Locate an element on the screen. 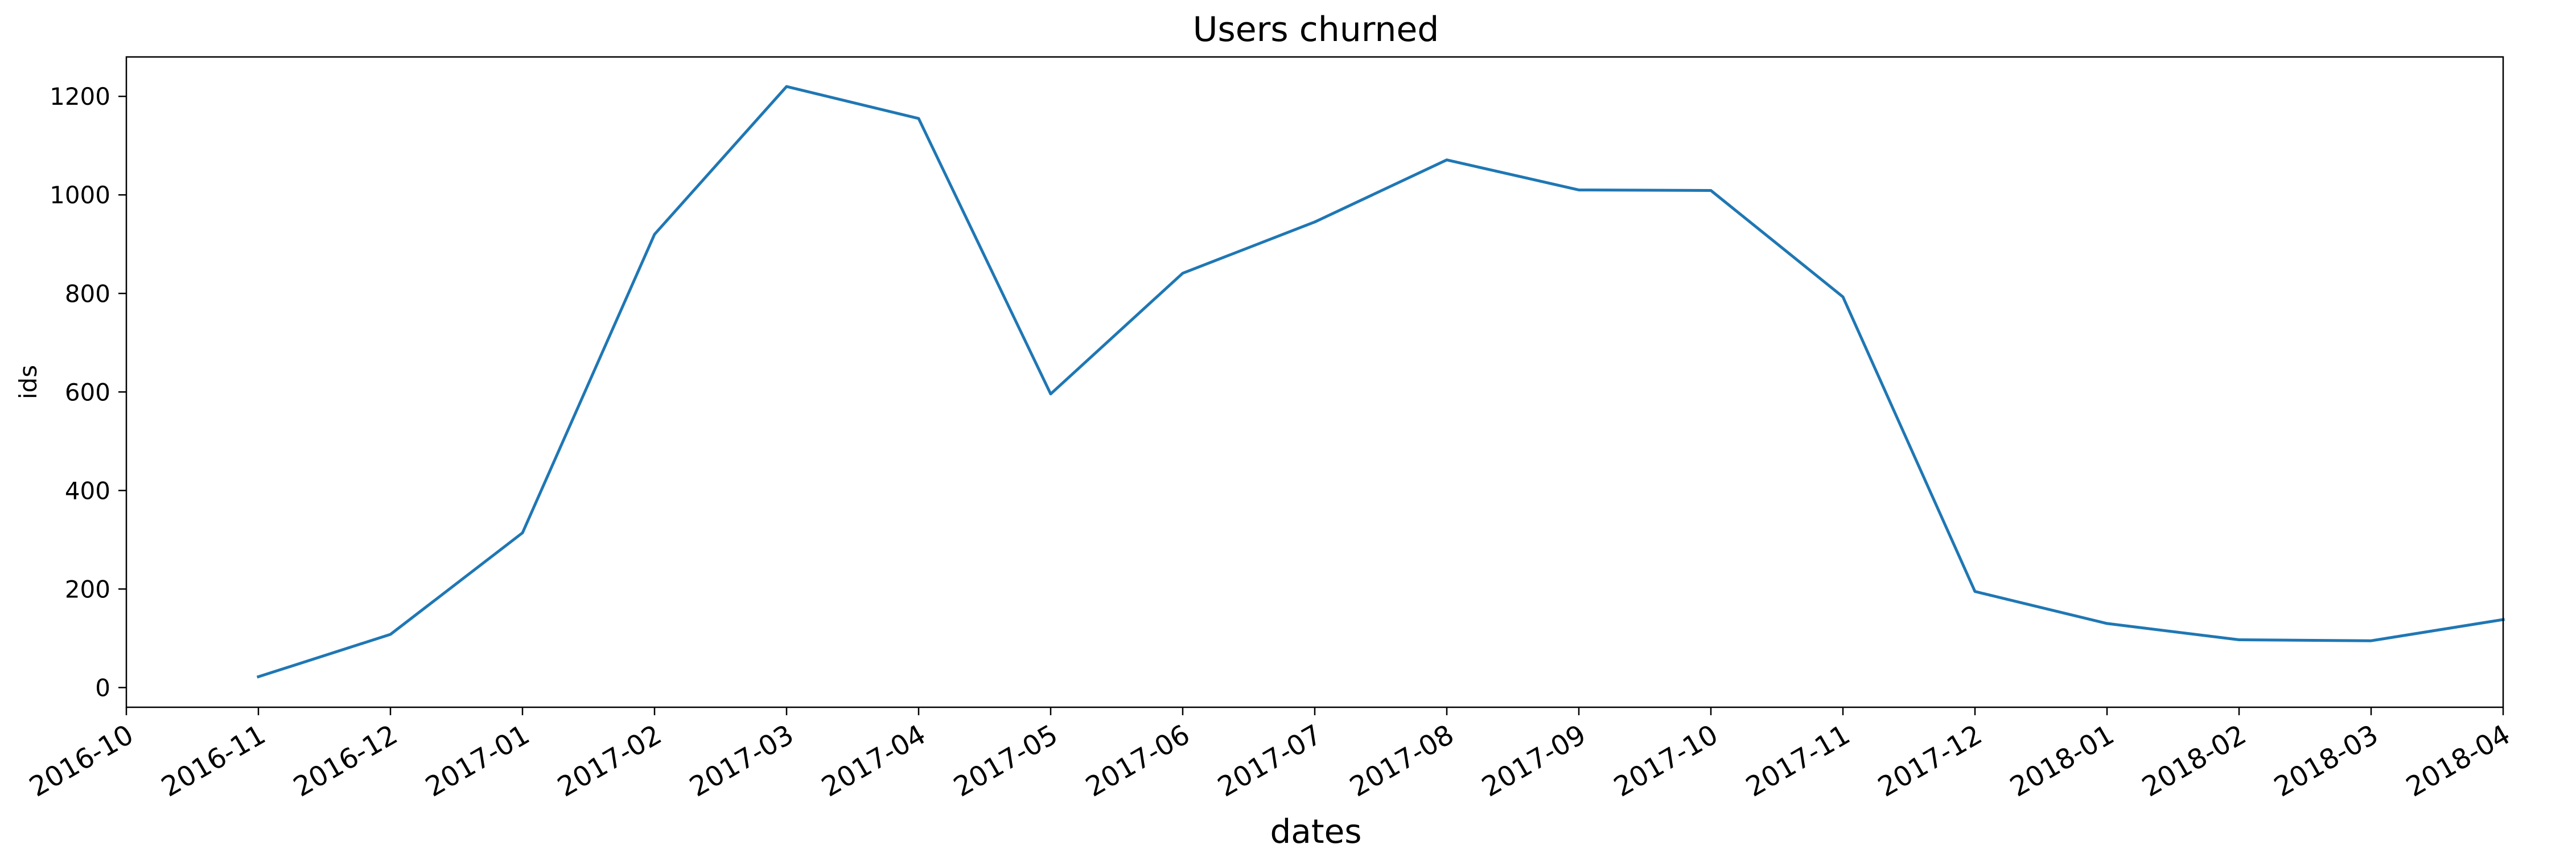 This screenshot has height=865, width=2576. y-tick-label: 200 is located at coordinates (88, 589).